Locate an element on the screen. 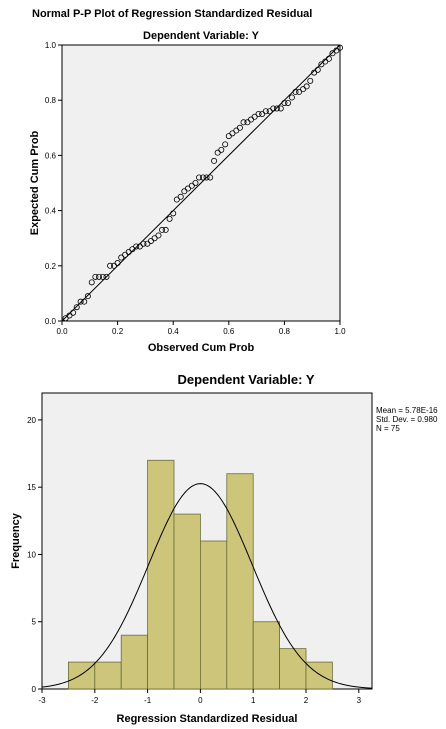 The image size is (446, 729). histogram-y-tick-label: 15 is located at coordinates (31, 487).